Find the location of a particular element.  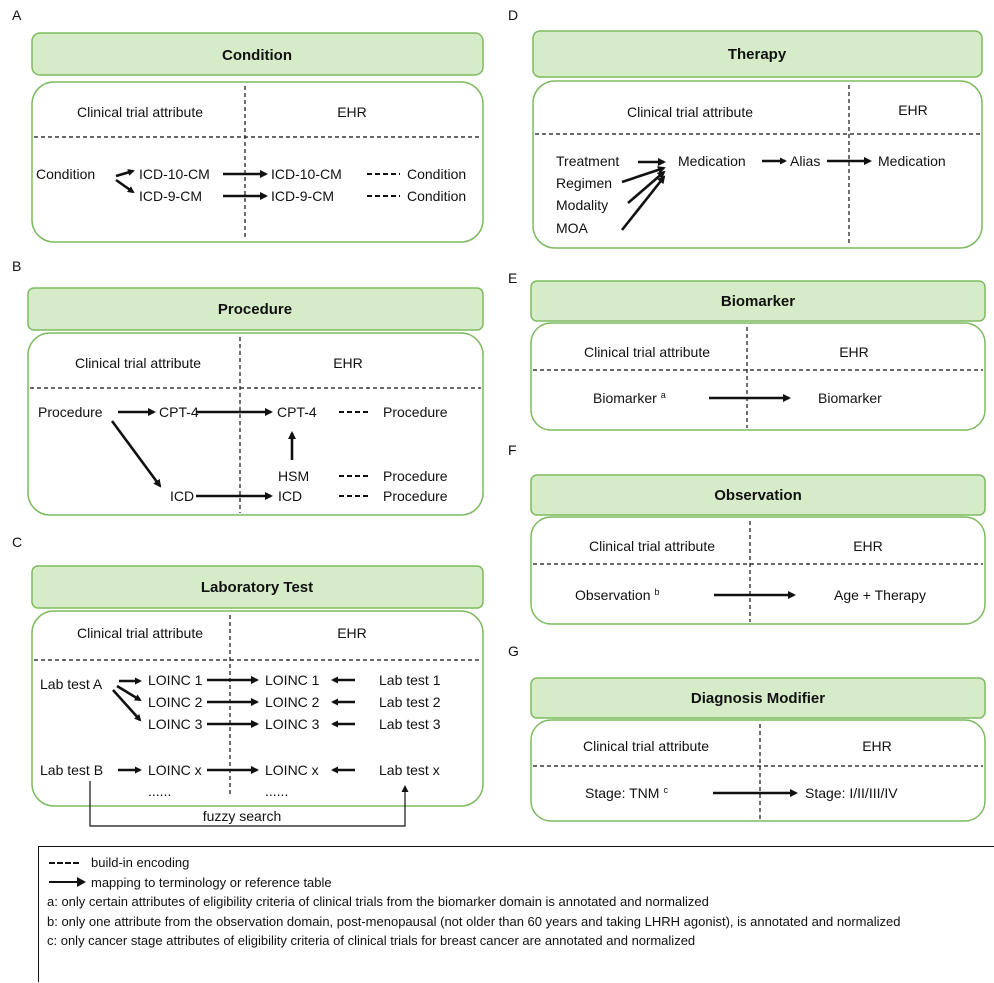

procedure-source: Procedure is located at coordinates (70, 412).